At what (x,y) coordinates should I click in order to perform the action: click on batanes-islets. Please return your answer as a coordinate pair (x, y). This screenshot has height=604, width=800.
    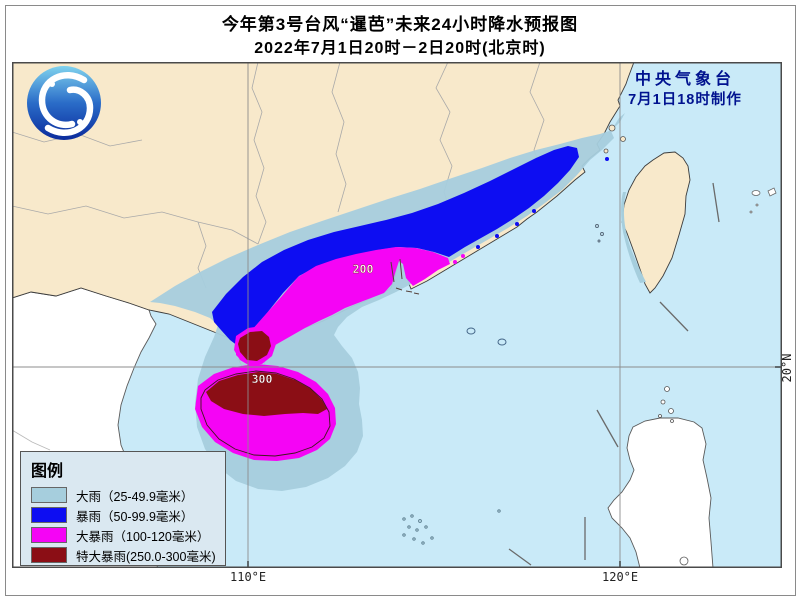
    Looking at the image, I should click on (666, 404).